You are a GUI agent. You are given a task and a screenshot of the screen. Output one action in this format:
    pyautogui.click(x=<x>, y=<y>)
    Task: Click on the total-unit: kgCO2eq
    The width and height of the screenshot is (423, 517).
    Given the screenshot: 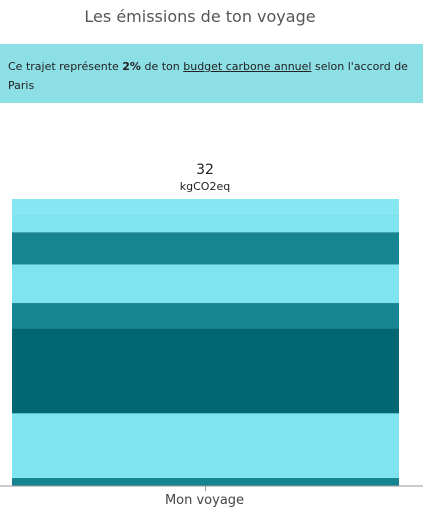 What is the action you would take?
    pyautogui.click(x=205, y=186)
    